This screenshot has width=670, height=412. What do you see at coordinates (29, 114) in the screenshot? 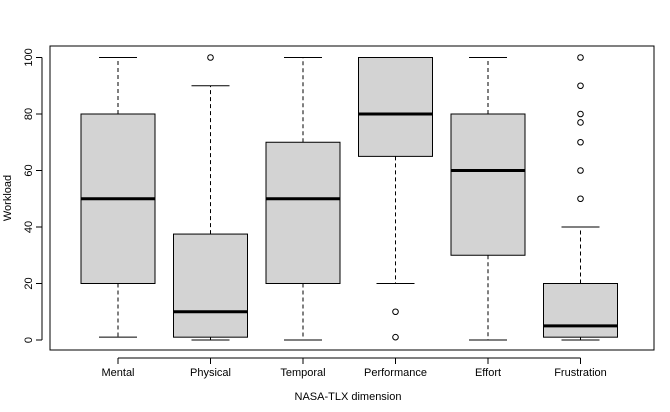
I see `y-tick-label: 80` at bounding box center [29, 114].